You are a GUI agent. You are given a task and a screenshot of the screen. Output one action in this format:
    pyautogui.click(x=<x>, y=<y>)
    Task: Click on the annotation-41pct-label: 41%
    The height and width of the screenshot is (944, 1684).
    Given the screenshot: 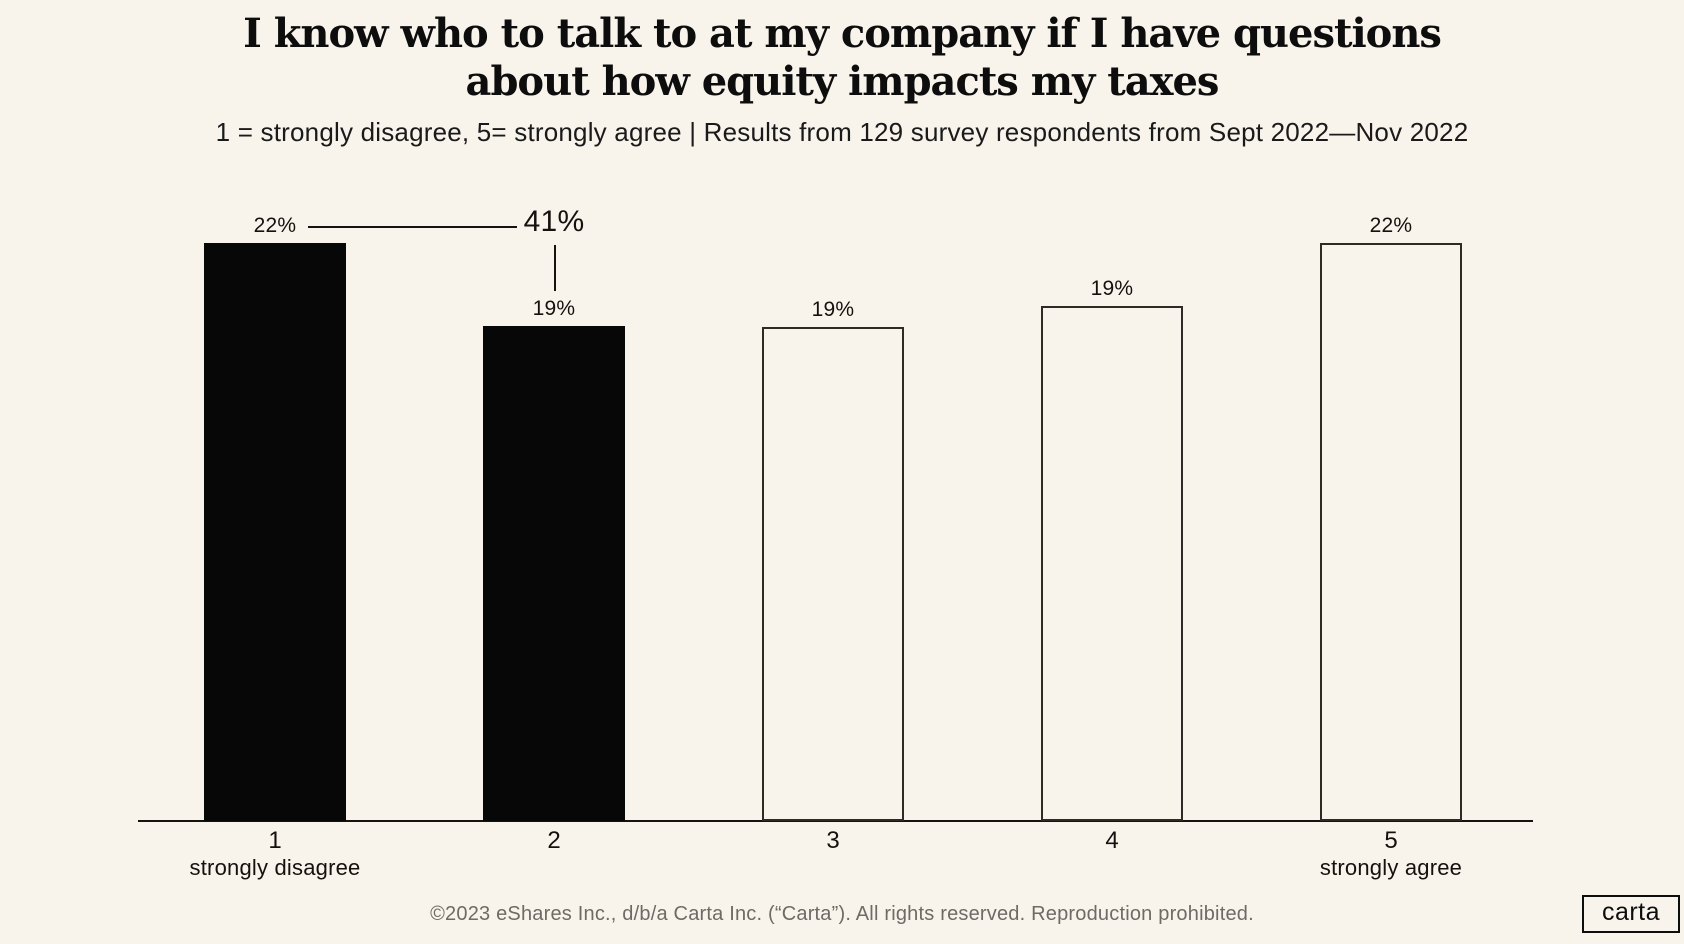 What is the action you would take?
    pyautogui.click(x=554, y=221)
    